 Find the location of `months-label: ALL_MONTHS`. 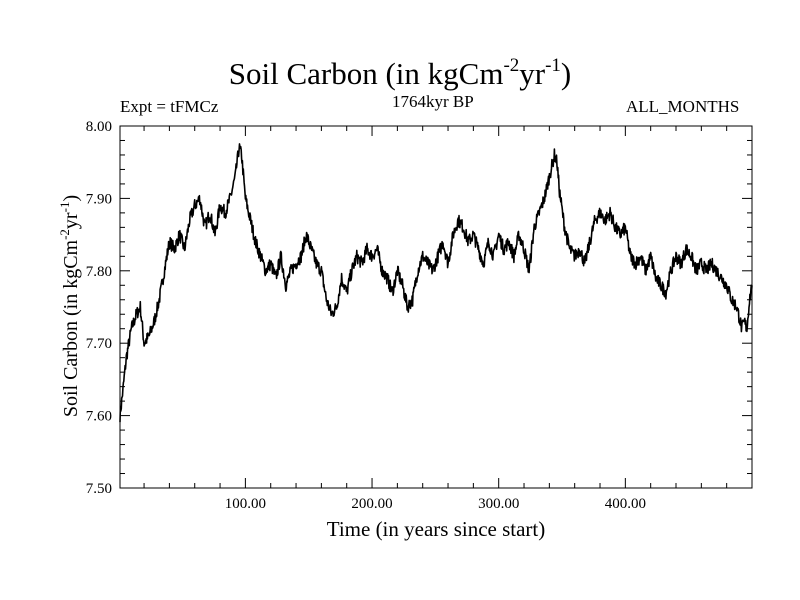

months-label: ALL_MONTHS is located at coordinates (683, 106).